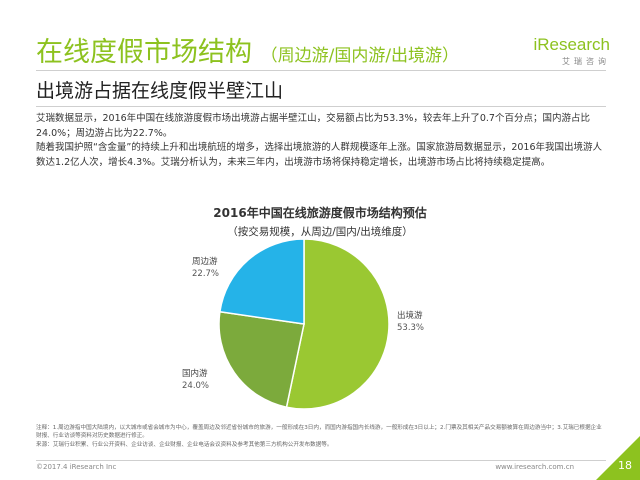 The height and width of the screenshot is (480, 640). Describe the element at coordinates (534, 467) in the screenshot. I see `website-url: www.iresearch.com.cn` at that location.